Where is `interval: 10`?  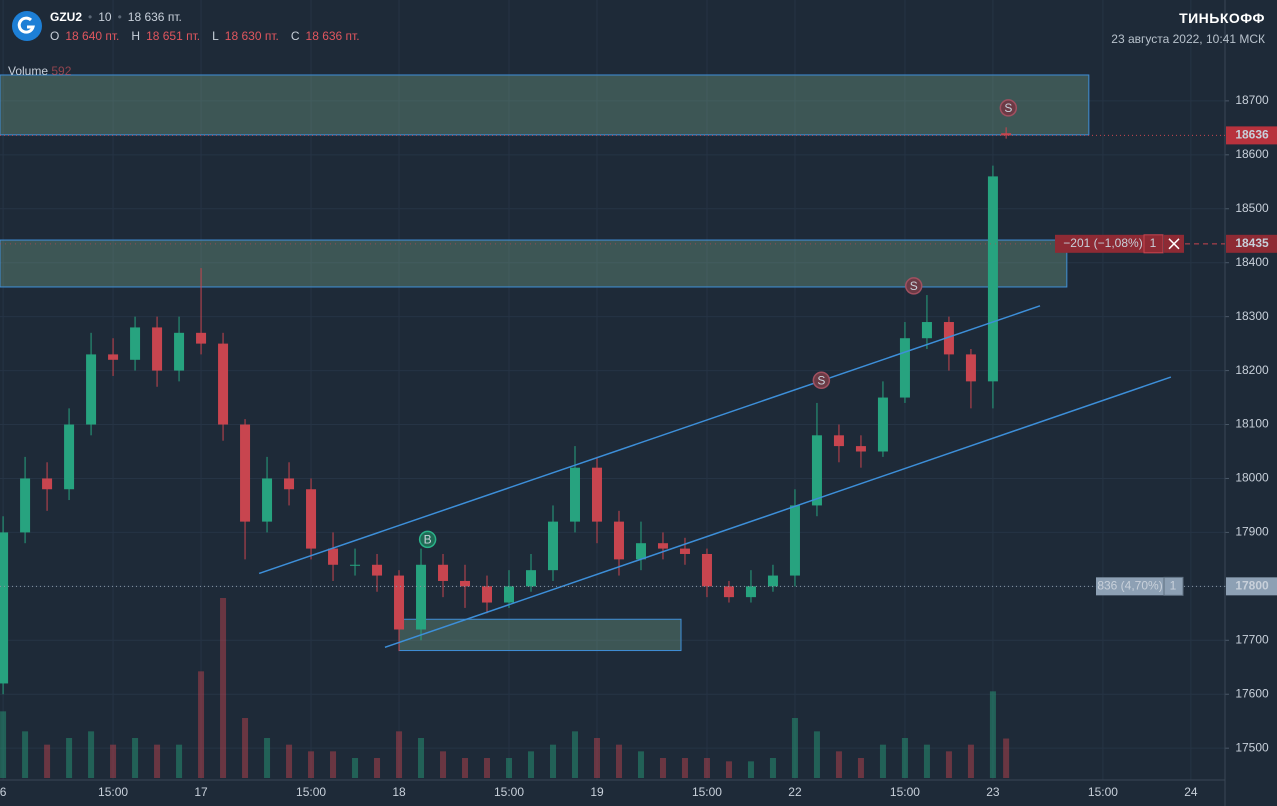 interval: 10 is located at coordinates (105, 16).